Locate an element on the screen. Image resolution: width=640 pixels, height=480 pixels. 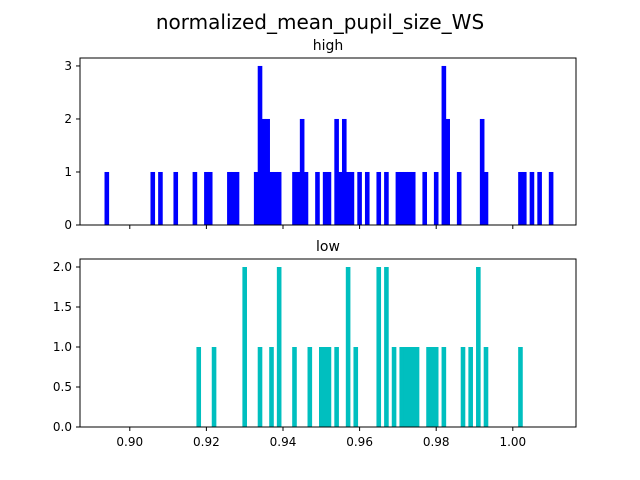
low-x-tick-label: 0.94 is located at coordinates (283, 442).